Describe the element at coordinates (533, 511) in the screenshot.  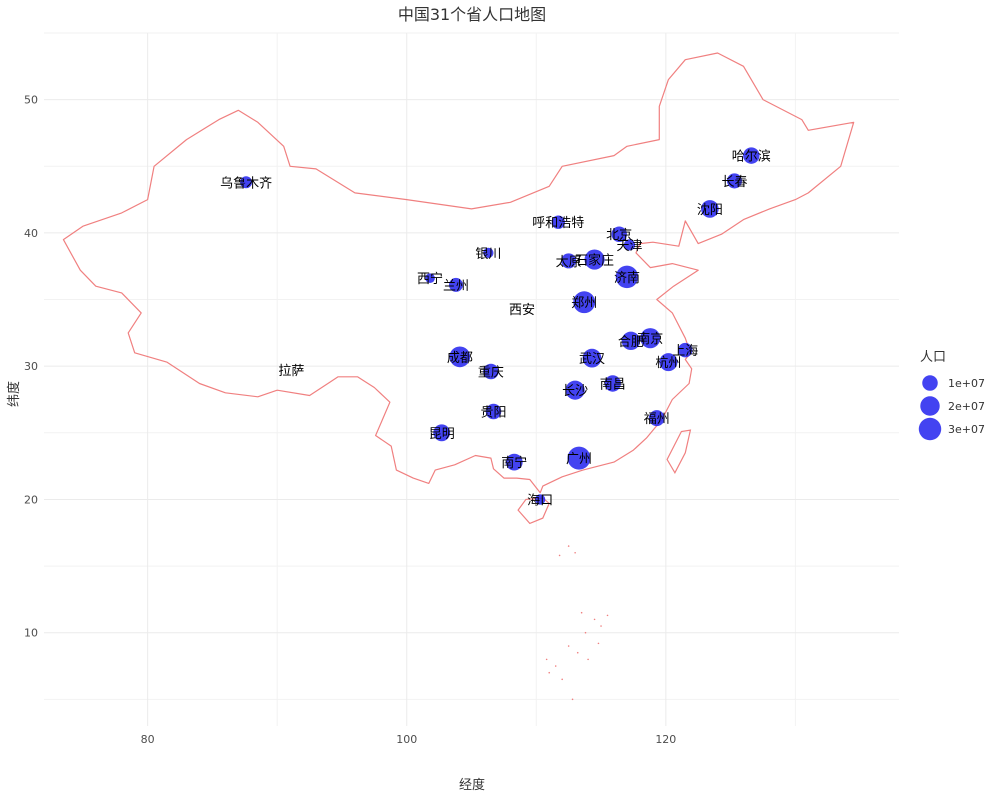
I see `hainan-outline` at that location.